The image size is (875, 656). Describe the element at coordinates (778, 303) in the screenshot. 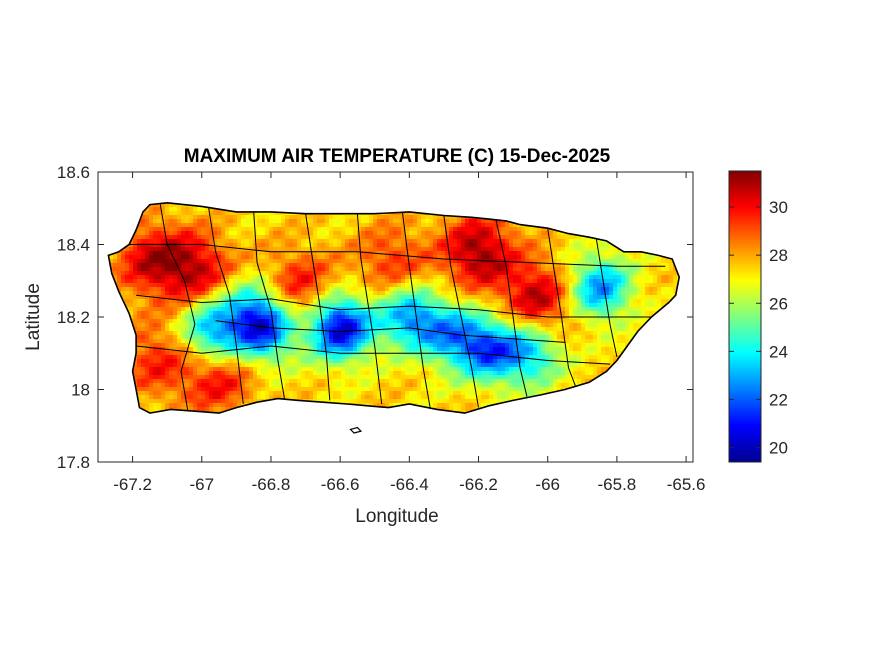

I see `colorbar-tick-label: 26` at that location.